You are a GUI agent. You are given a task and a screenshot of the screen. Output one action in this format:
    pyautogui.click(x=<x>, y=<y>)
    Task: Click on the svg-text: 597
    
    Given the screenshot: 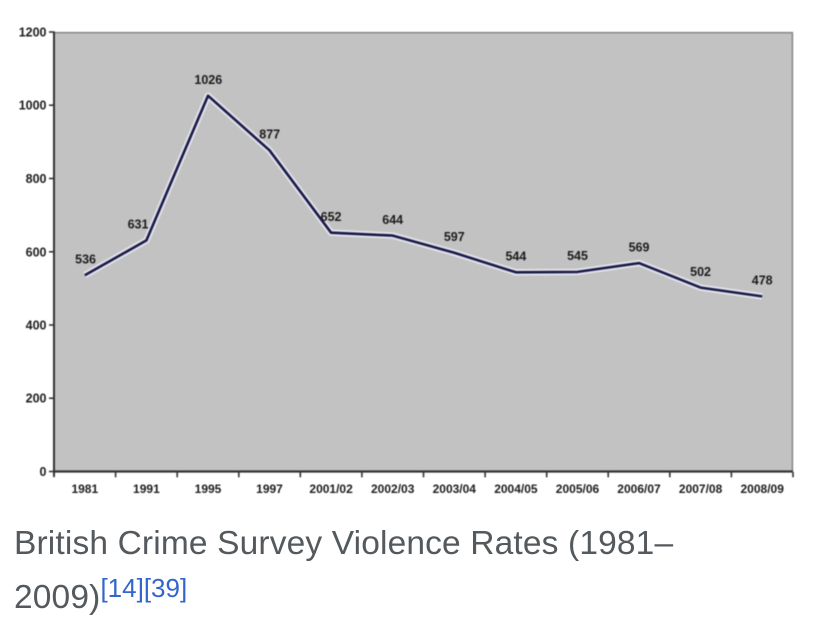 What is the action you would take?
    pyautogui.click(x=454, y=237)
    